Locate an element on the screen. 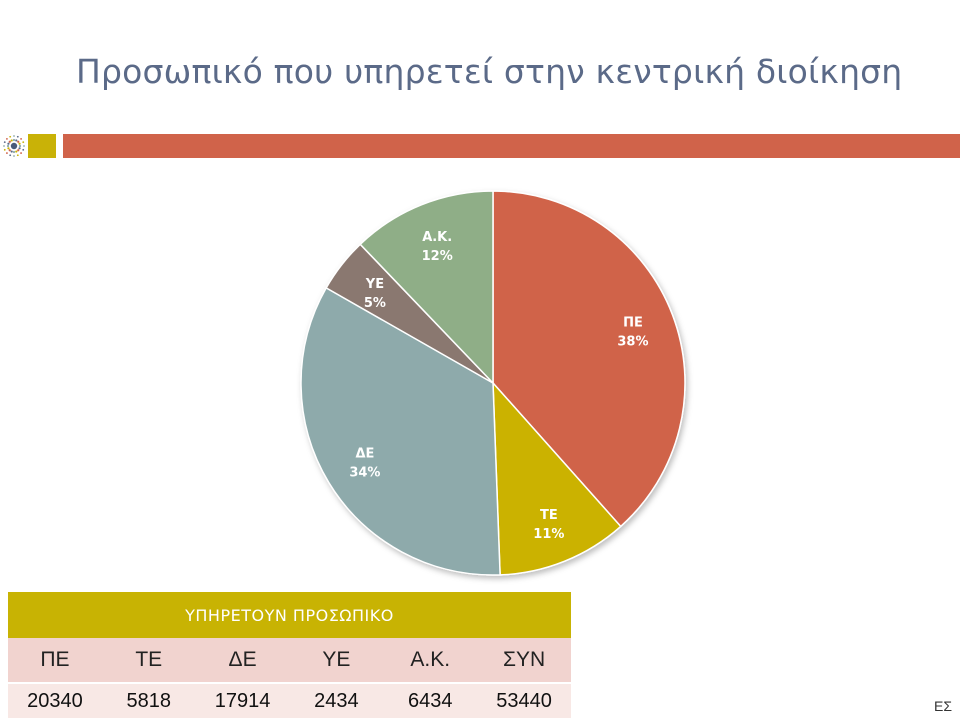  column-header: Α.Κ. is located at coordinates (430, 661).